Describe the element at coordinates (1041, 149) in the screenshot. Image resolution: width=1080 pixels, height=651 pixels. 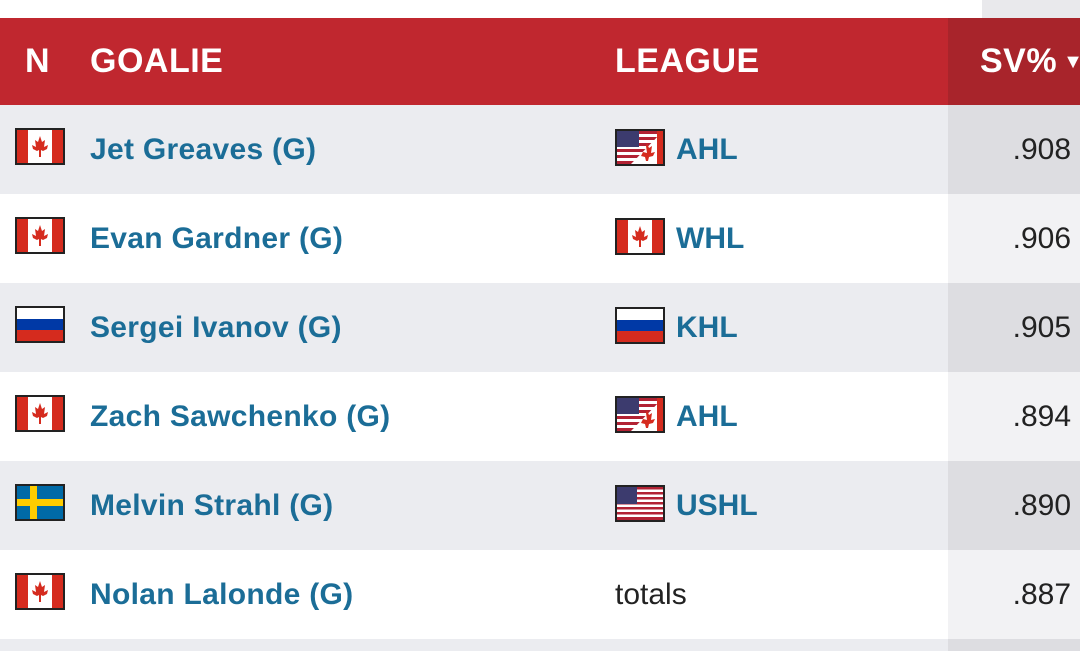
I see `save-percentage: .908` at that location.